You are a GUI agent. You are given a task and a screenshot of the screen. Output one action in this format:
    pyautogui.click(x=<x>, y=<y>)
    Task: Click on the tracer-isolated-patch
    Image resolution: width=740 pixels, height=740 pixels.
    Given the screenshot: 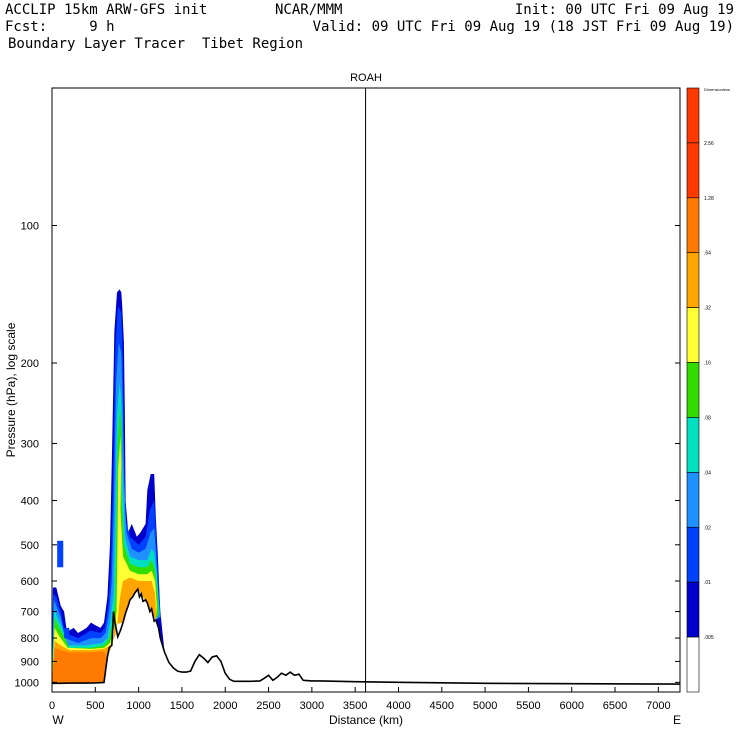 What is the action you would take?
    pyautogui.click(x=60, y=554)
    